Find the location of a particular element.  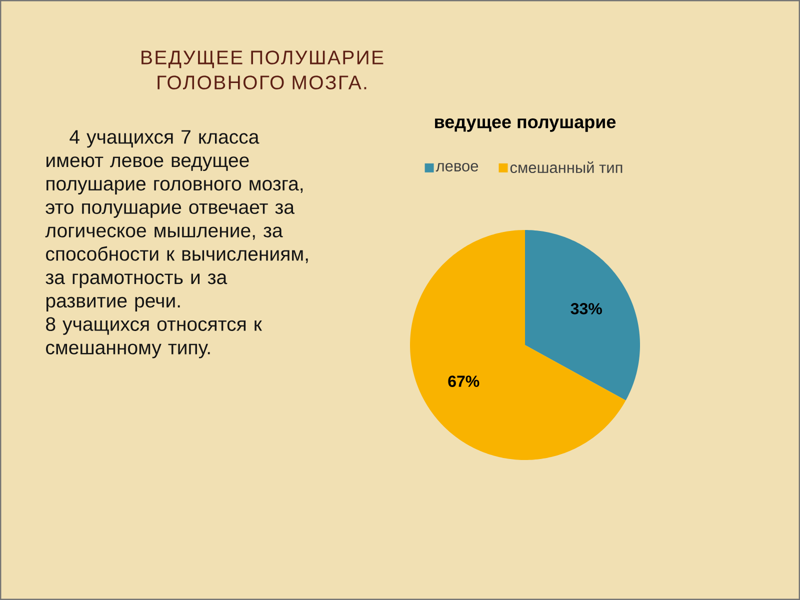

text: 4 учащихся 7 класса имеют левое ведущее полушарие головного мозга, это полушарие отвечает за логическое мышление, за способности к вычислениям, за грамотность и за развитие речи. is located at coordinates (176, 221).